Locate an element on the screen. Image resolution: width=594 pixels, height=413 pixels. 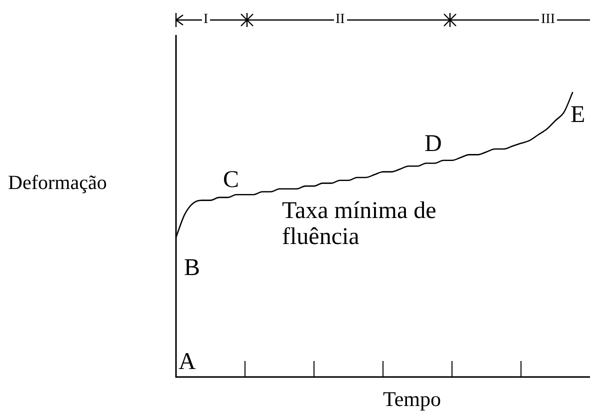
x-axis-title: Tempo is located at coordinates (412, 398).